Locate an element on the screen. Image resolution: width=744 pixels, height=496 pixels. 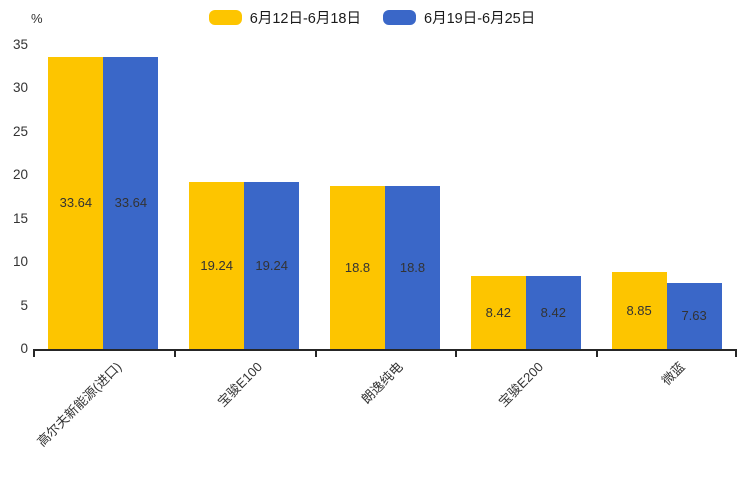
y-tick-label: 0 is located at coordinates (24, 348).